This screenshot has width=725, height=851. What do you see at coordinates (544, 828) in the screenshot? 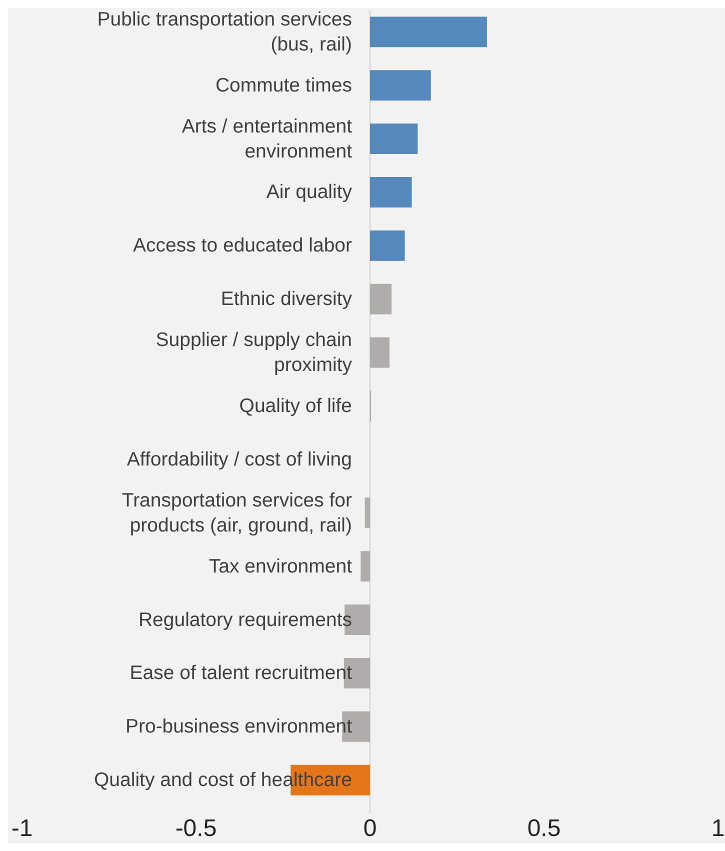
I see `x-tick-label: 0.5` at bounding box center [544, 828].